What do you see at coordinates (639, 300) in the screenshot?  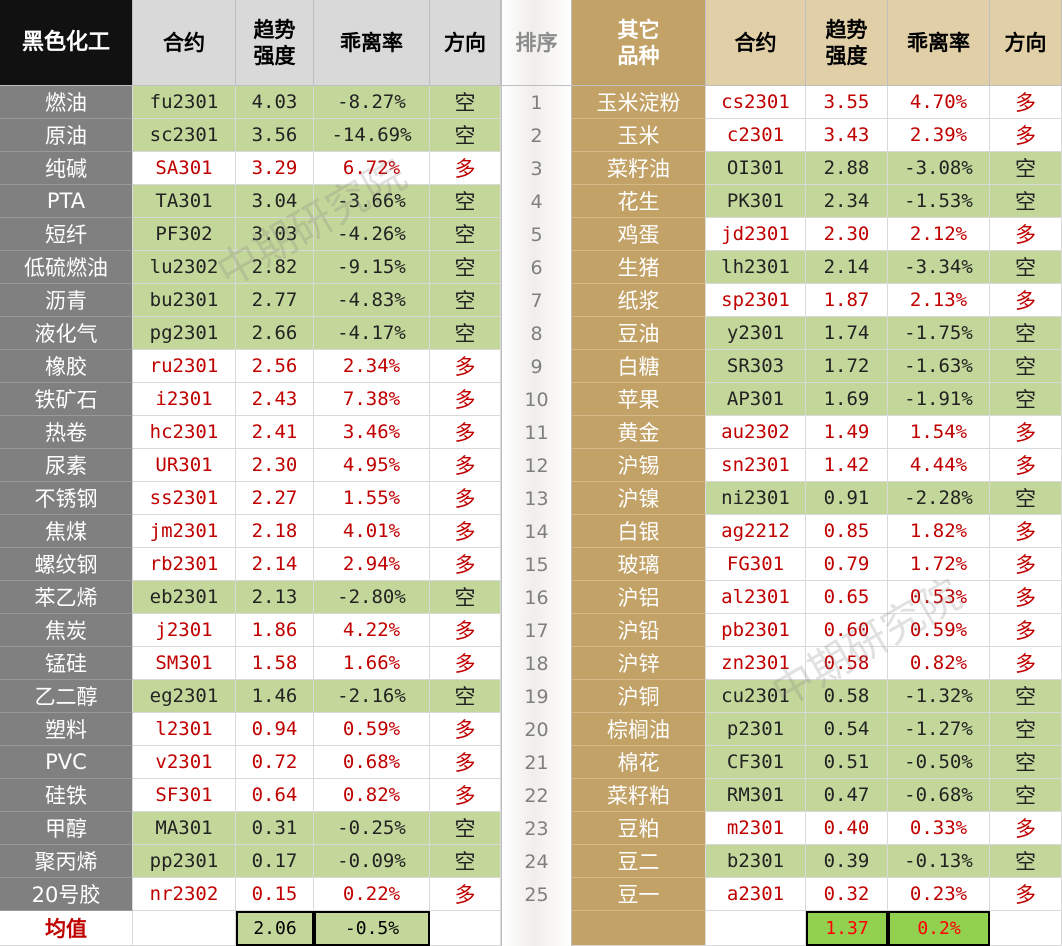 I see `right-name-cell: 纸浆` at bounding box center [639, 300].